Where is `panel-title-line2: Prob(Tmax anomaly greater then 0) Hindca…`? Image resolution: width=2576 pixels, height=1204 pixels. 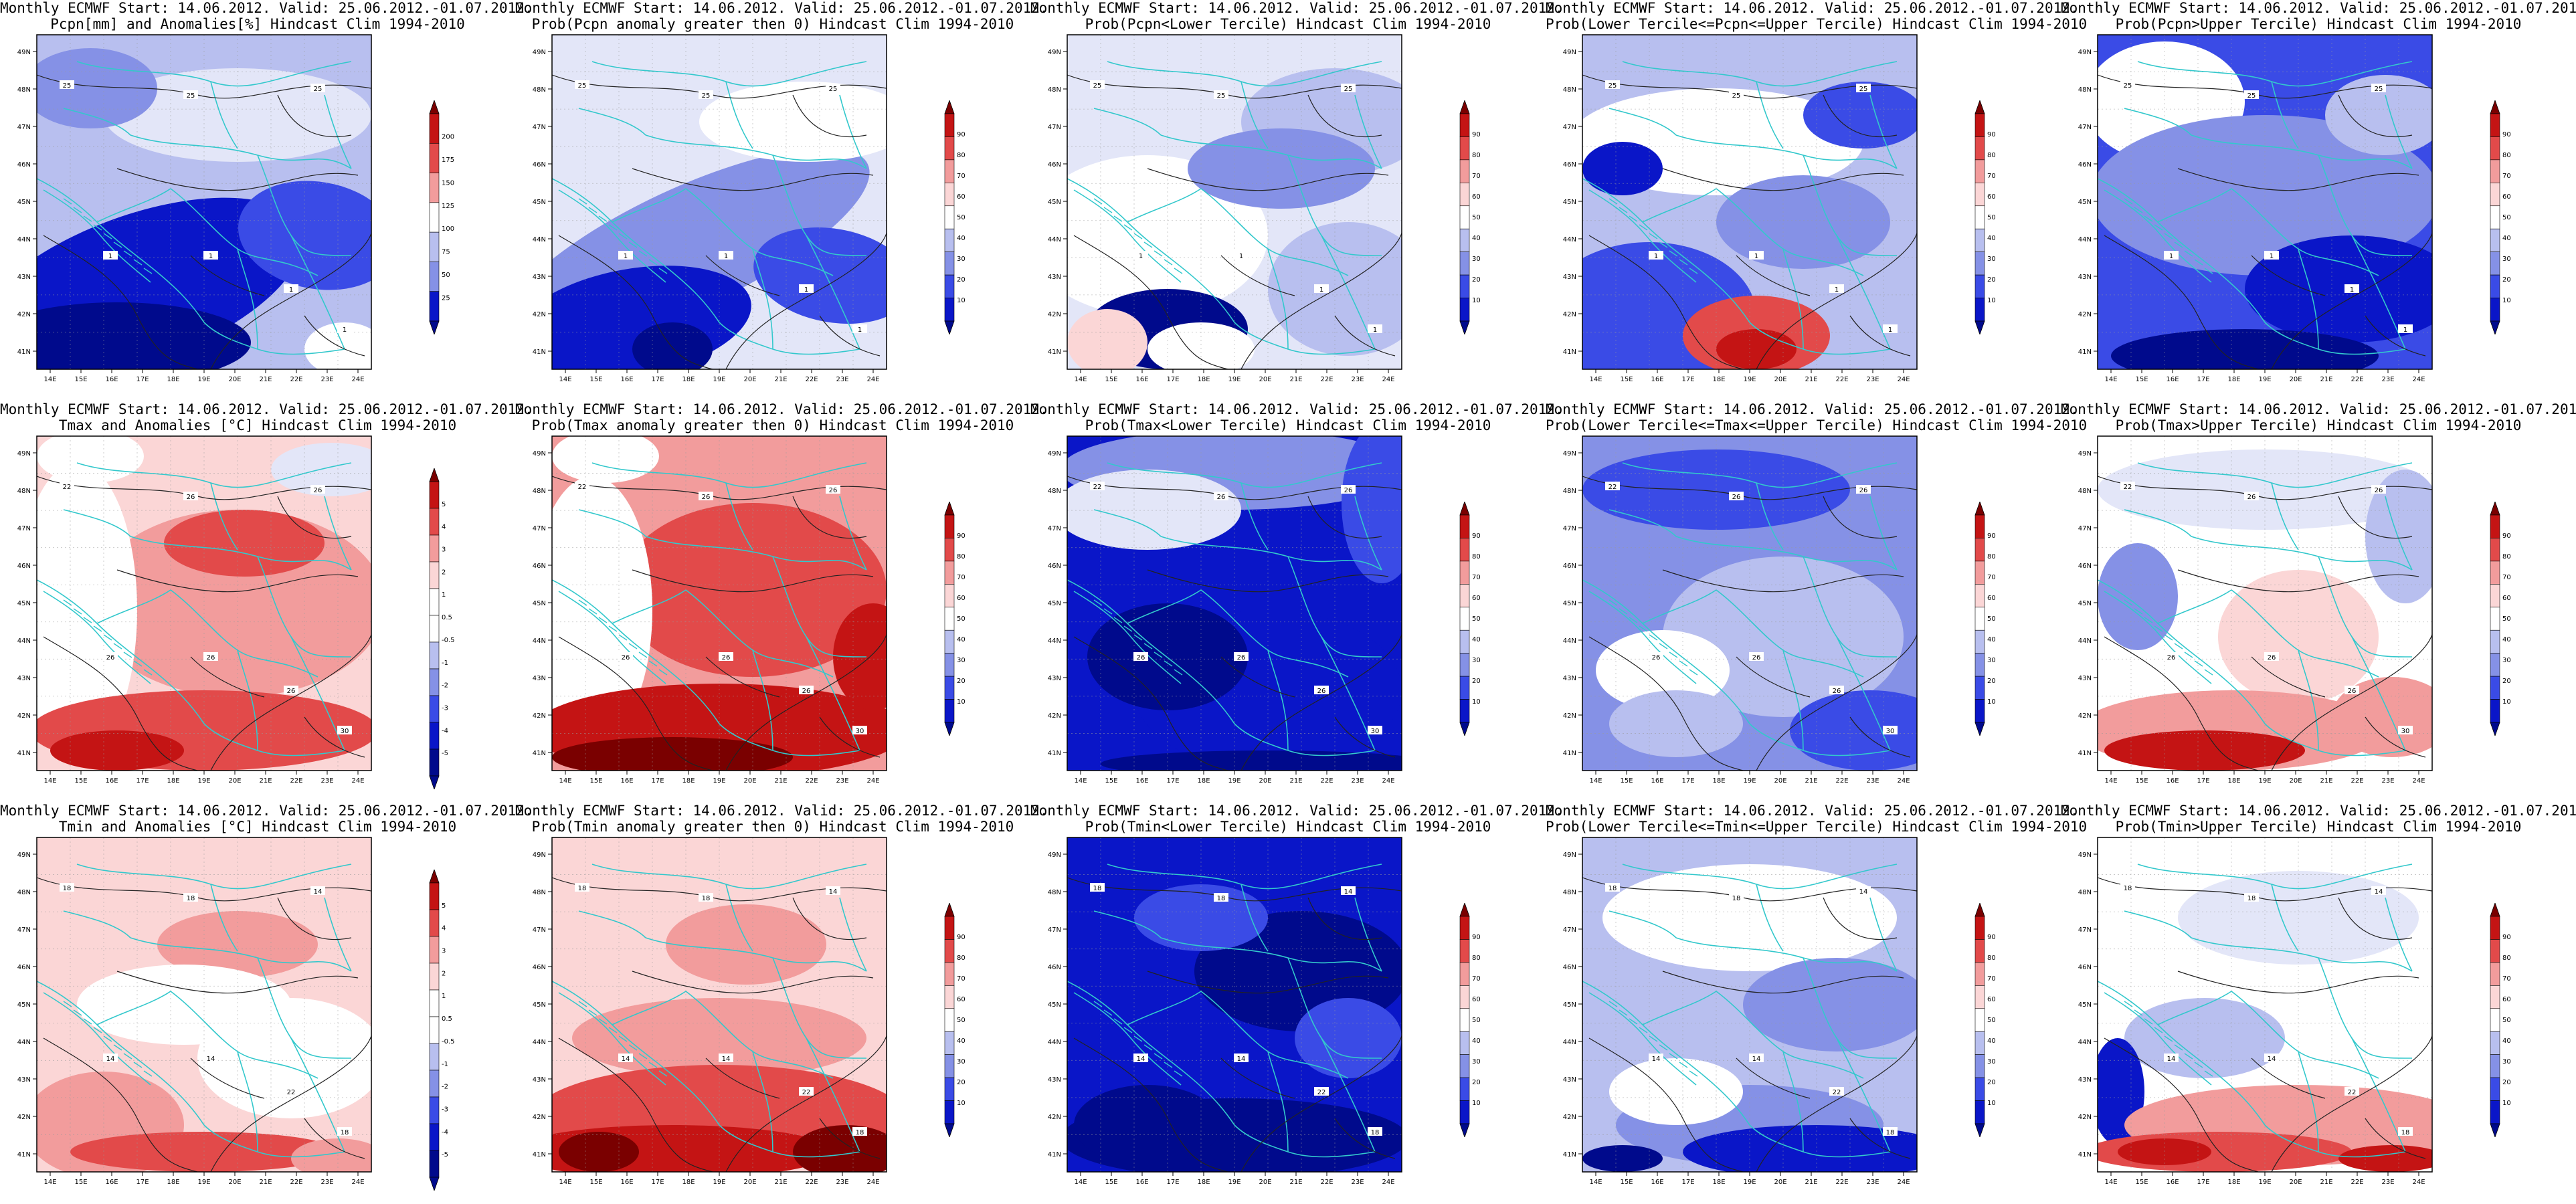 panel-title-line2: Prob(Tmax anomaly greater then 0) Hindca… is located at coordinates (773, 425).